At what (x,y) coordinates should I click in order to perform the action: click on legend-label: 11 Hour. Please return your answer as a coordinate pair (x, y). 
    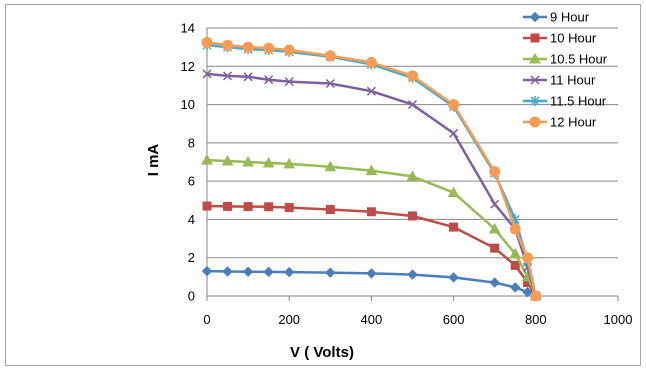
    Looking at the image, I should click on (573, 80).